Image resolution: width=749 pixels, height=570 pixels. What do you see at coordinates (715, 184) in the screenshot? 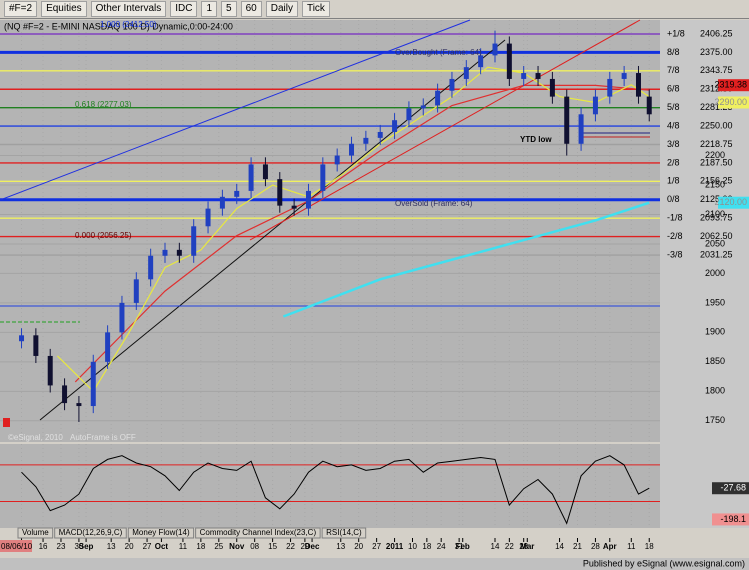
I see `y-tick-label: 2150` at bounding box center [715, 184].